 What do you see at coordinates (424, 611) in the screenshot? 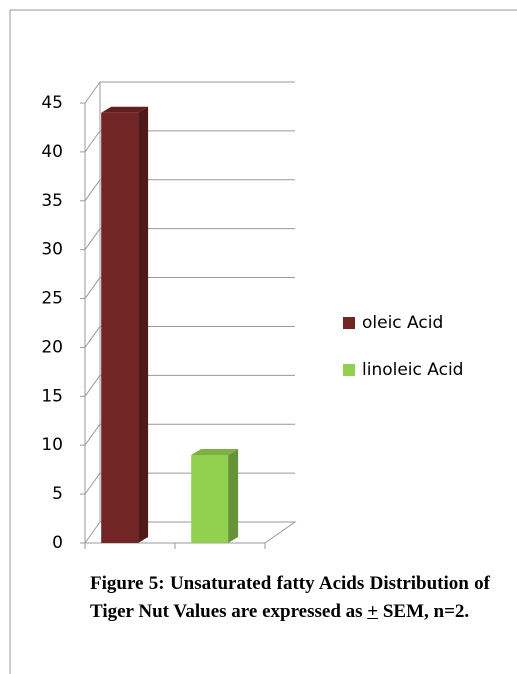
I see `caption-text: SEM, n=2.` at bounding box center [424, 611].